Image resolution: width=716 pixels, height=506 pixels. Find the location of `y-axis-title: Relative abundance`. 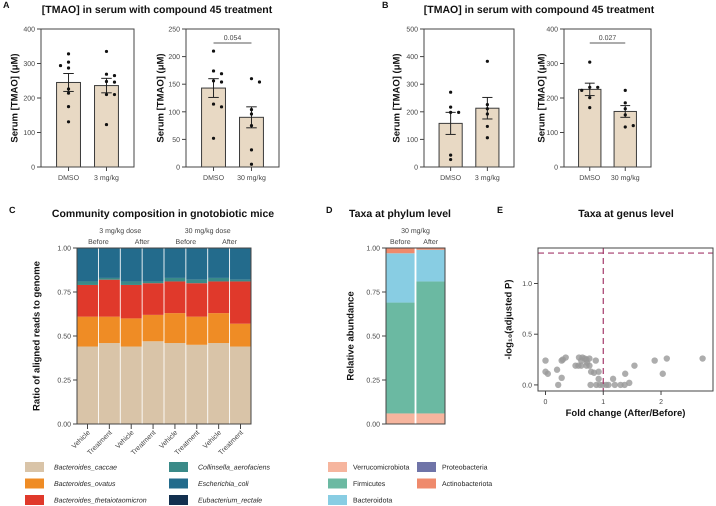

y-axis-title: Relative abundance is located at coordinates (350, 336).